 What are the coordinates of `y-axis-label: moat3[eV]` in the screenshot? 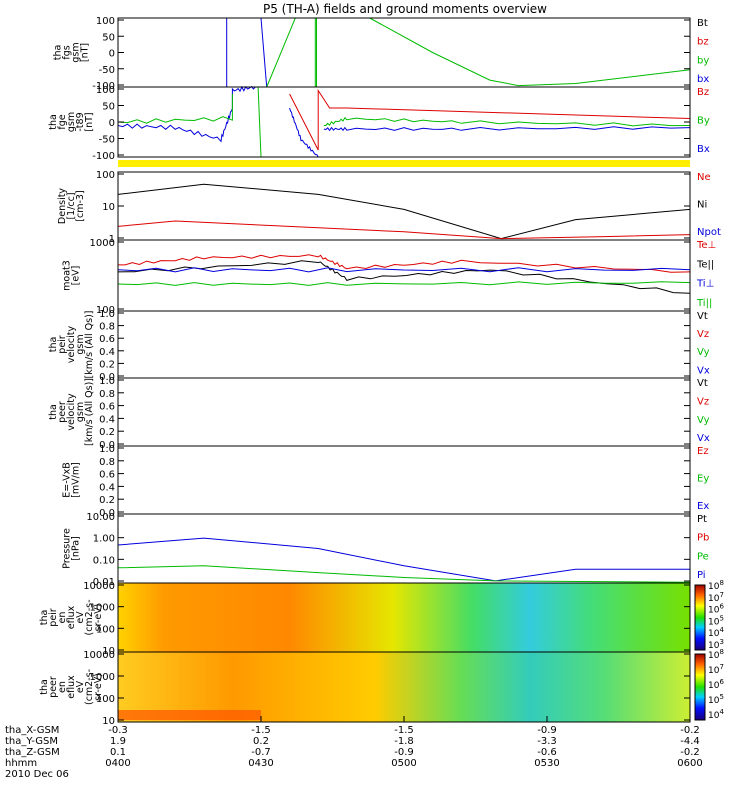 It's located at (72, 275).